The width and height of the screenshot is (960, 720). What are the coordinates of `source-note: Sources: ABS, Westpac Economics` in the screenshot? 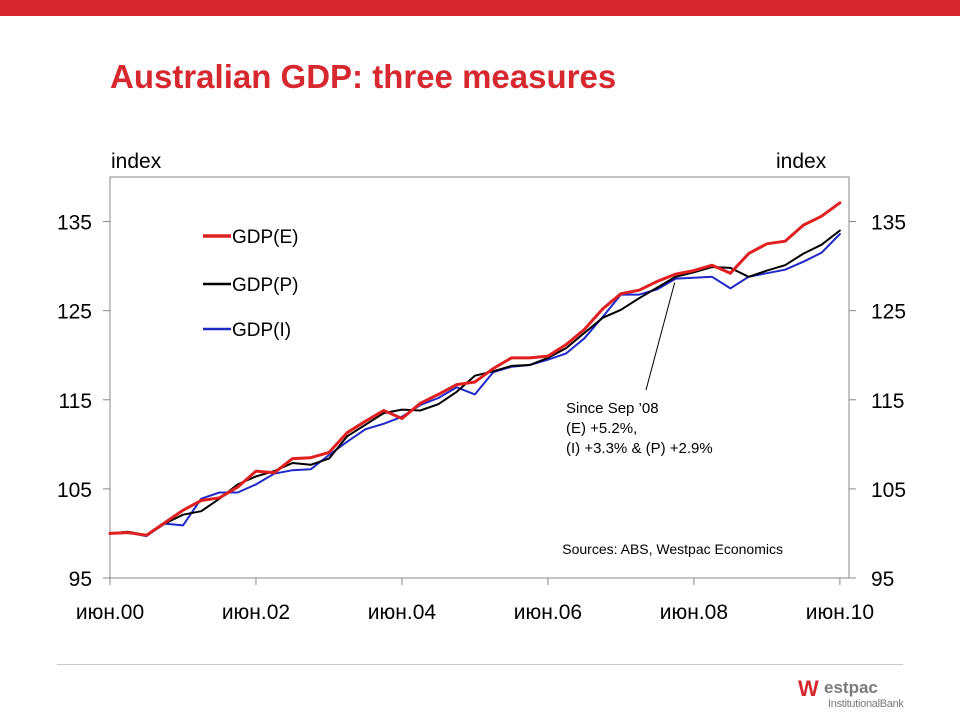 It's located at (672, 549).